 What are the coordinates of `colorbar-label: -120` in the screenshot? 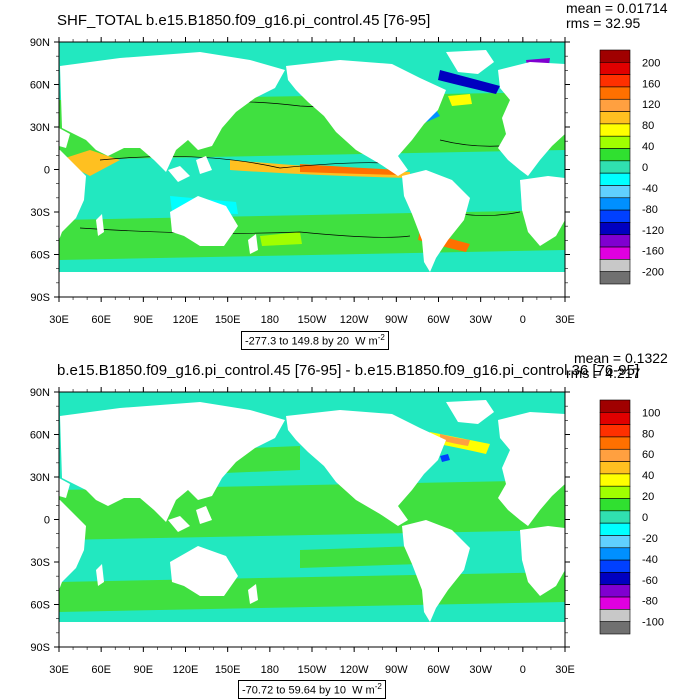 It's located at (653, 231).